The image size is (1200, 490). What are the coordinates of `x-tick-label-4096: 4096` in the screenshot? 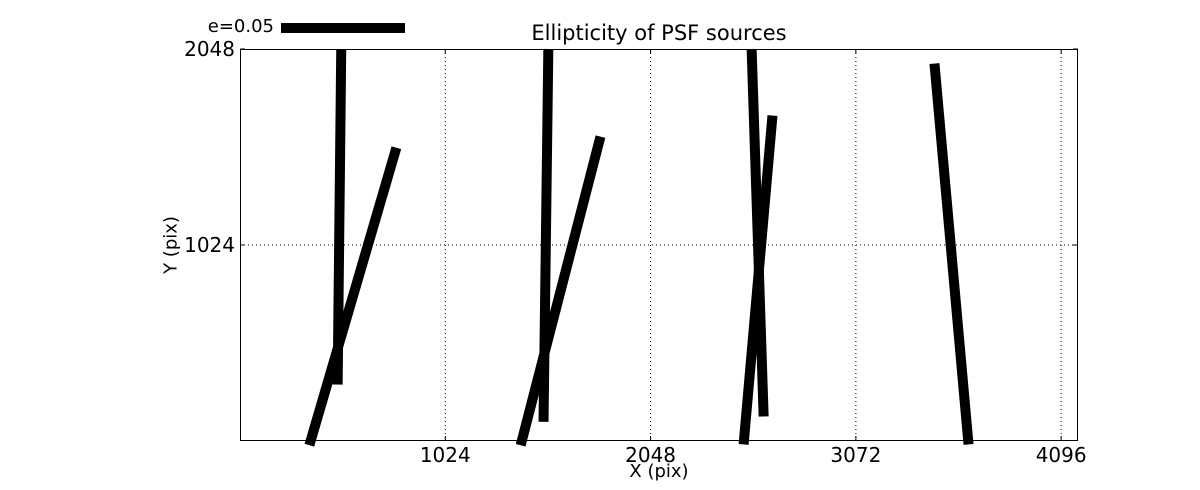 It's located at (1061, 455).